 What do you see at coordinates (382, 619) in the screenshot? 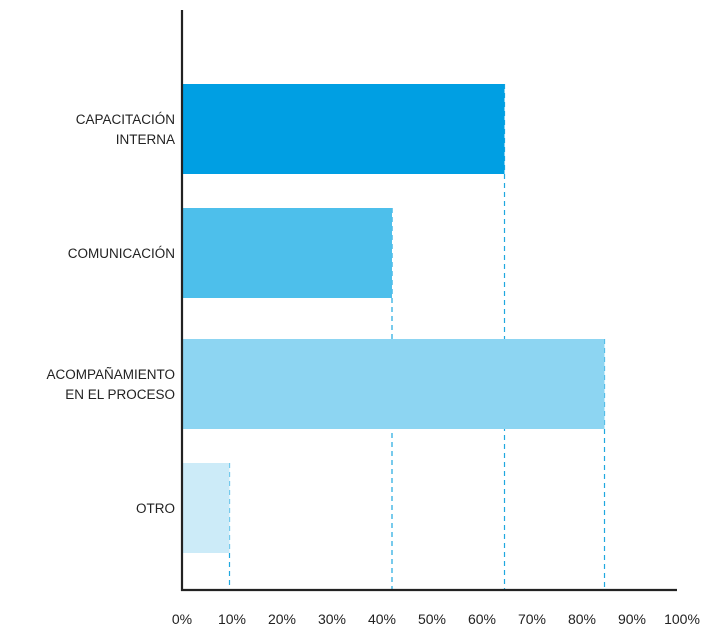
I see `x-tick-label-40: 40%` at bounding box center [382, 619].